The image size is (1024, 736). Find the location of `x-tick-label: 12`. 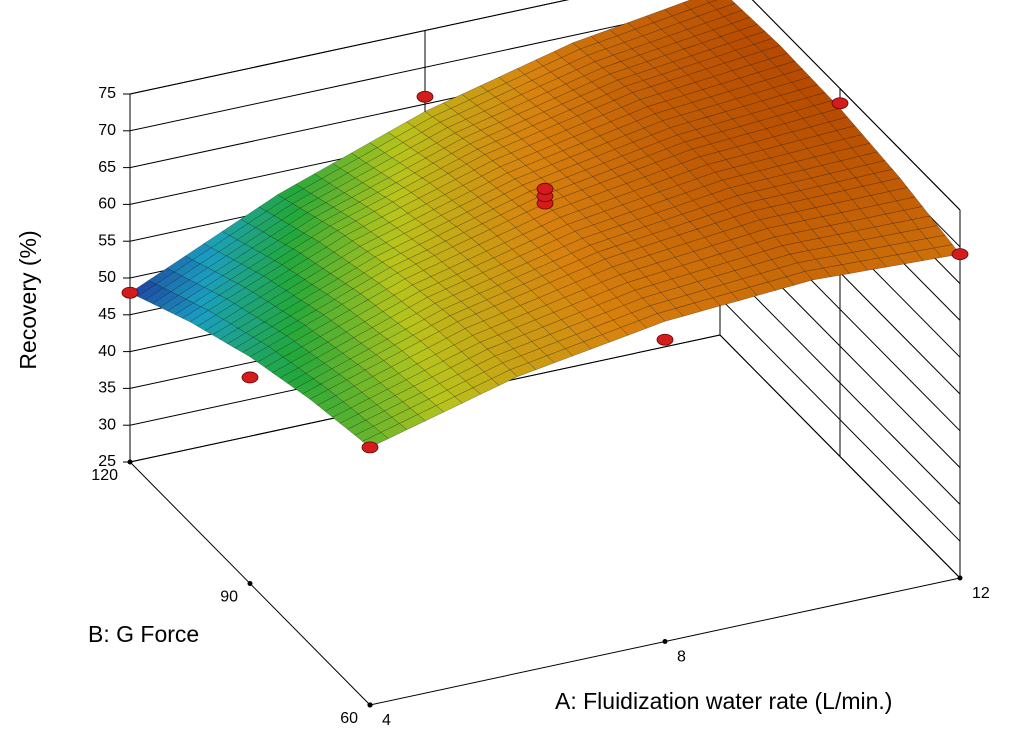

x-tick-label: 12 is located at coordinates (981, 593).